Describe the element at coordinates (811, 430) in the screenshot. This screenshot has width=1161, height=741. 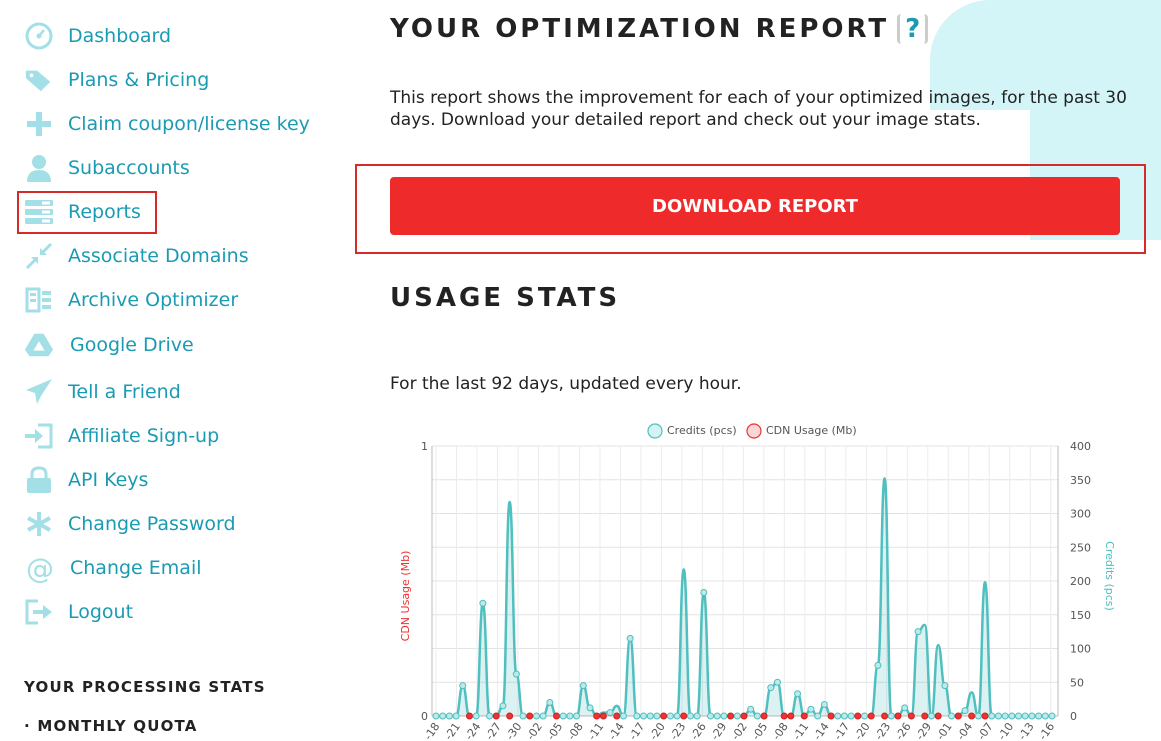
I see `legend-label: CDN Usage (Mb)` at that location.